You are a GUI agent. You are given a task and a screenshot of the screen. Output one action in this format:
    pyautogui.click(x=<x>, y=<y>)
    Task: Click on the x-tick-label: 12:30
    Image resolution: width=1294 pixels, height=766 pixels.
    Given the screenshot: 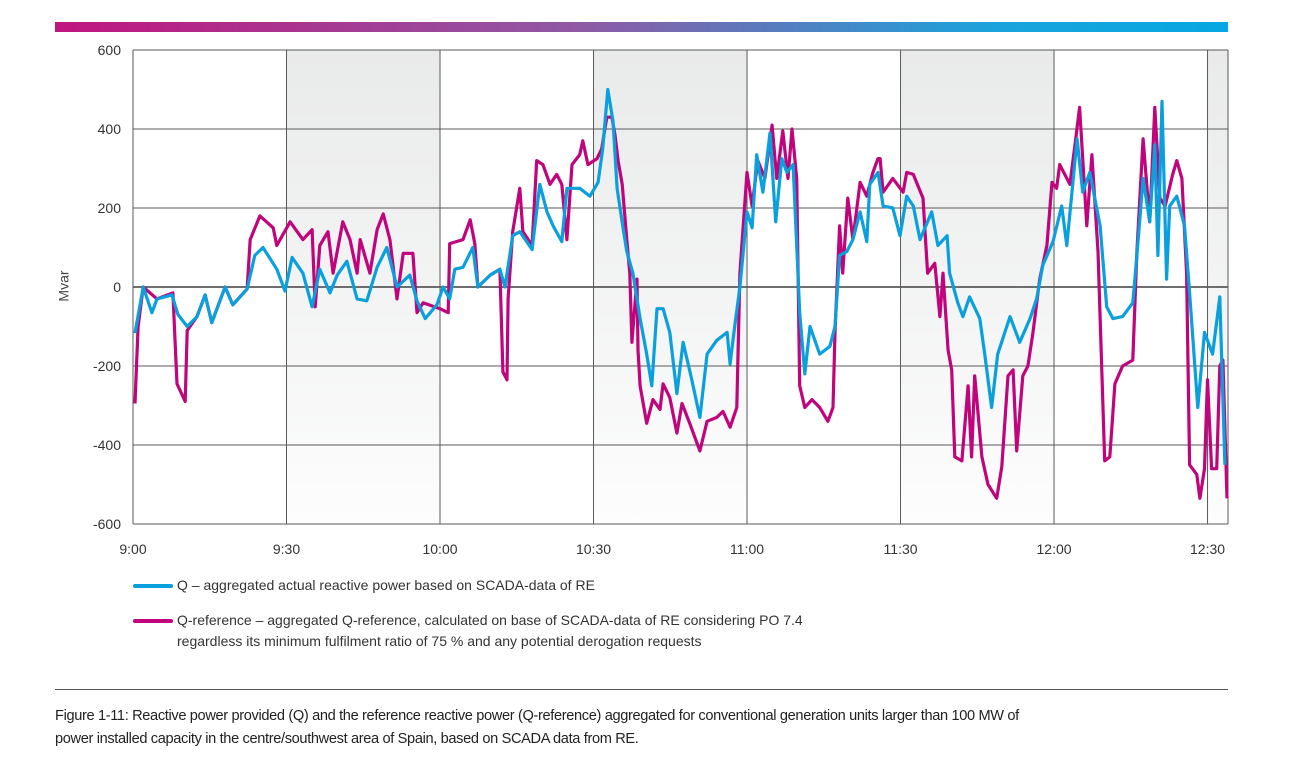 What is the action you would take?
    pyautogui.click(x=1207, y=549)
    